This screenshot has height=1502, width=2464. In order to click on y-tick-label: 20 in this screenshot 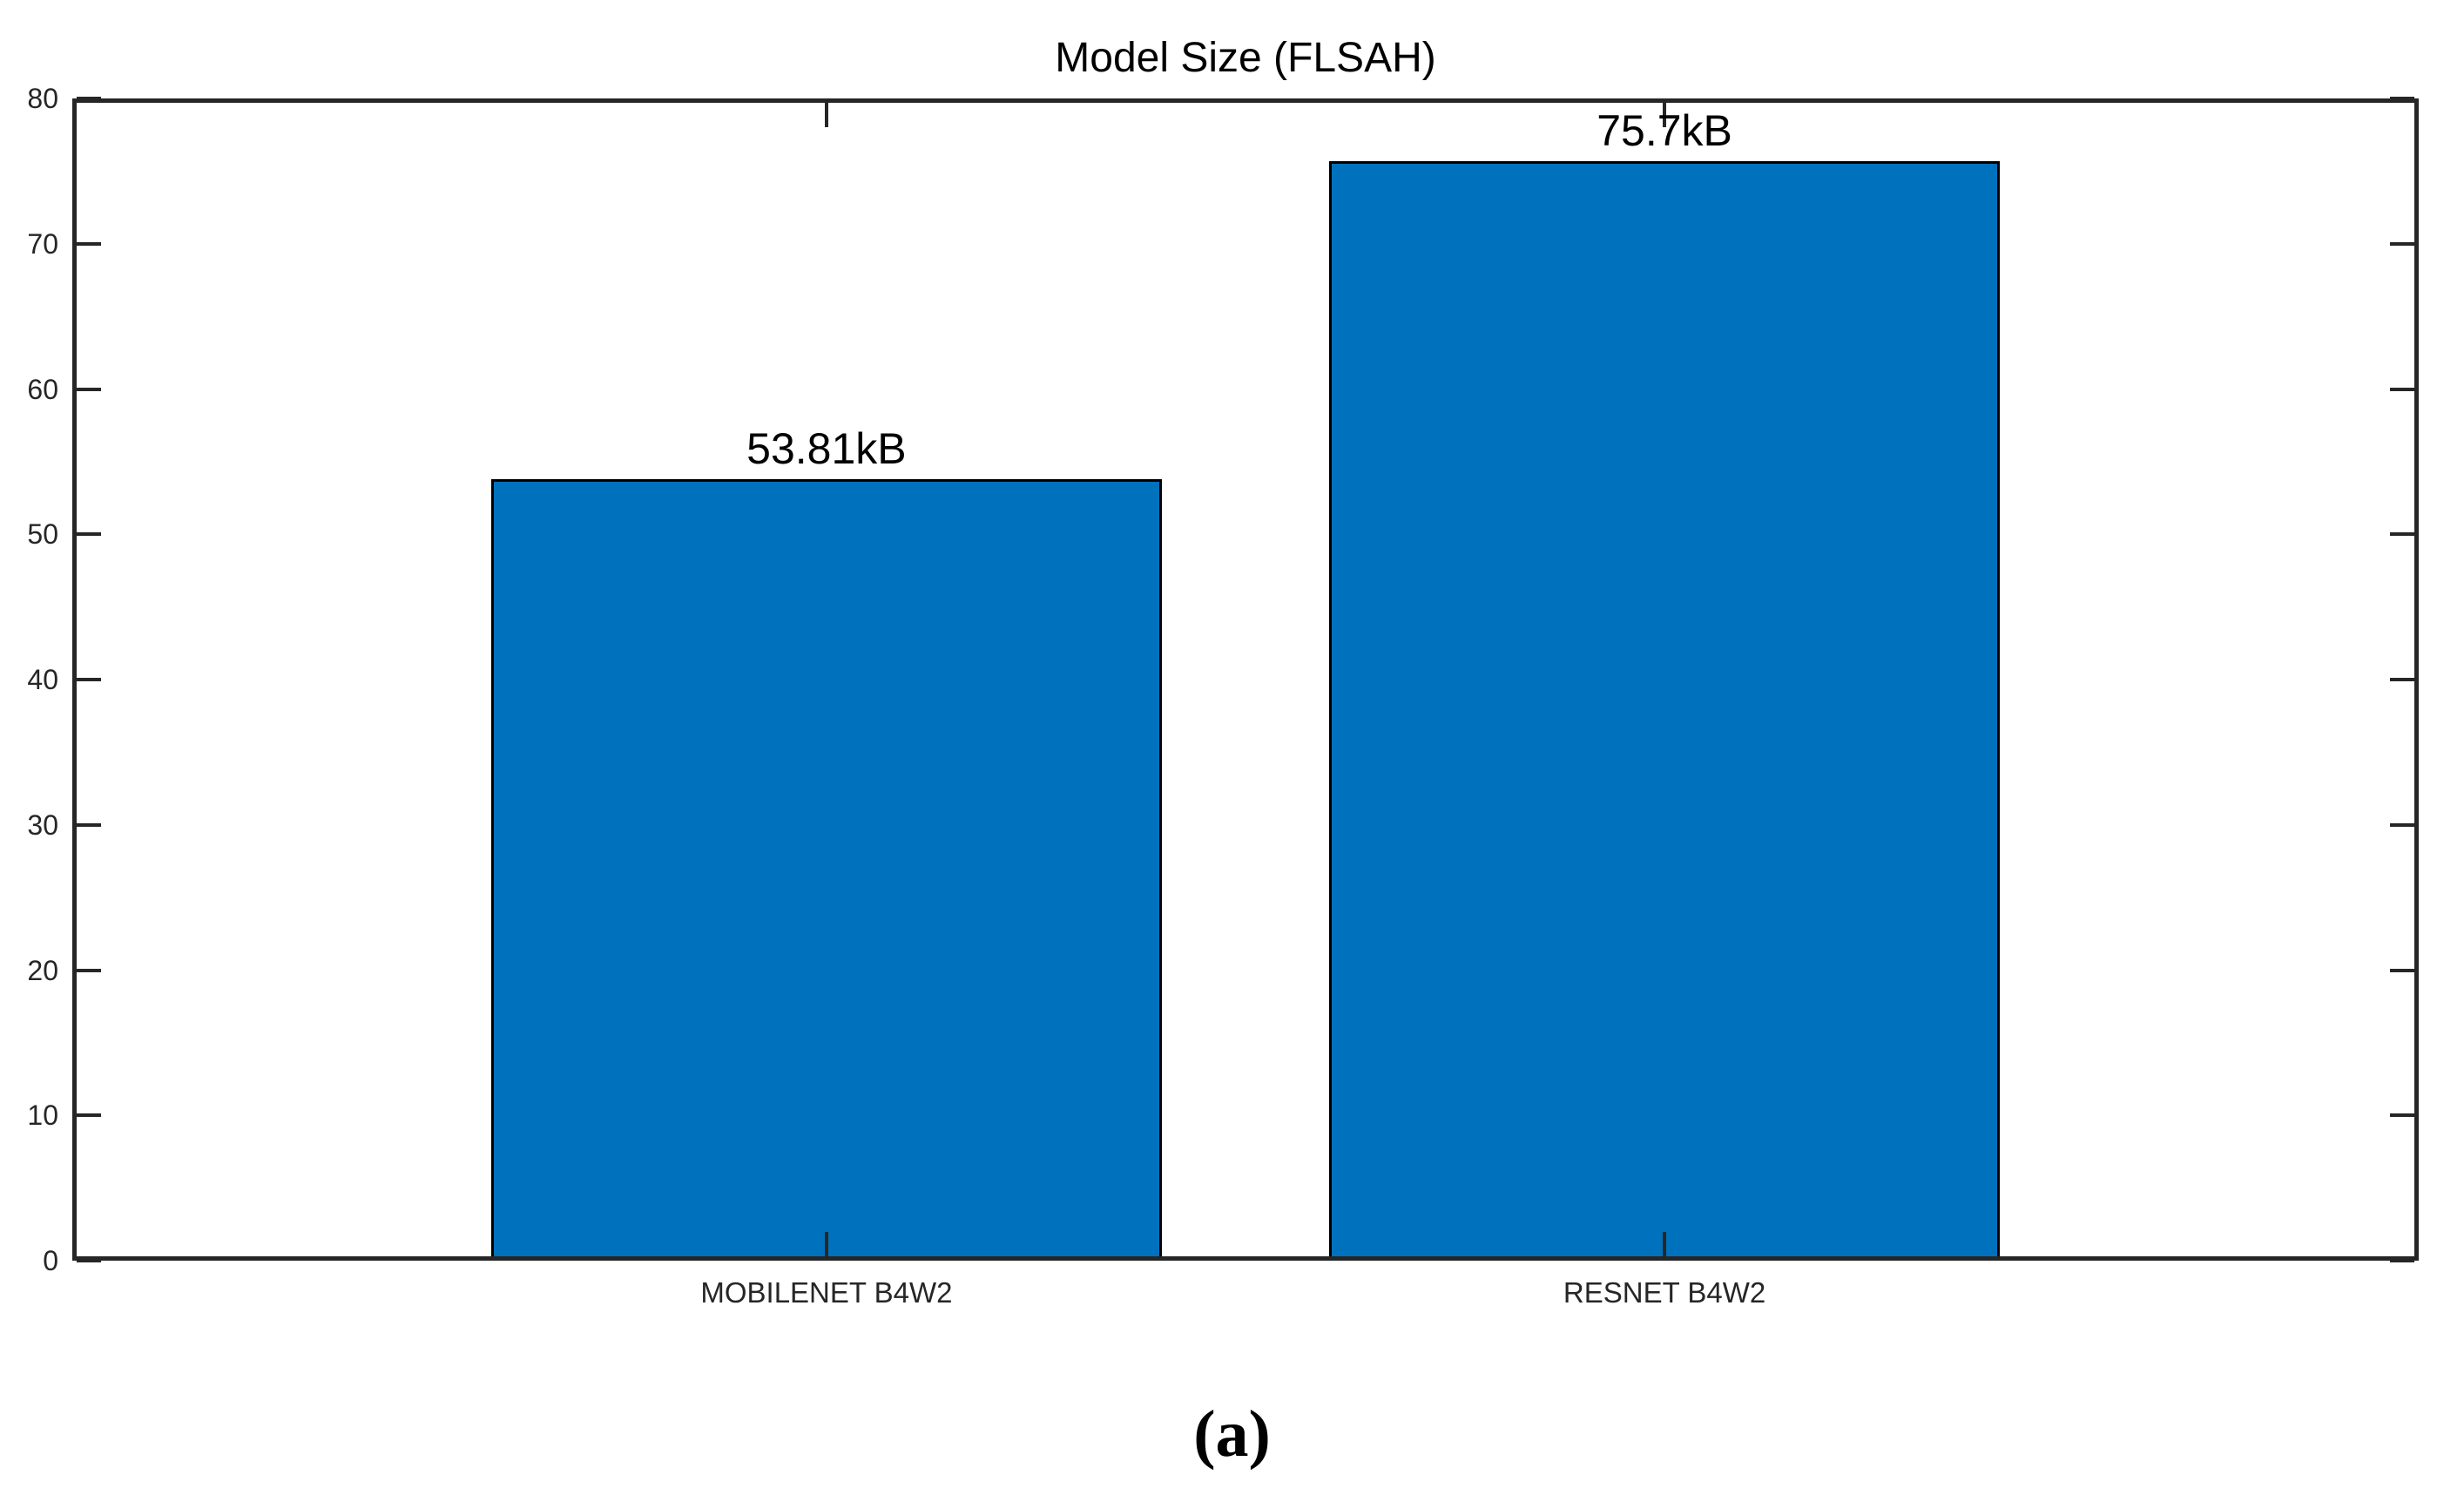, I will do `click(42, 970)`.